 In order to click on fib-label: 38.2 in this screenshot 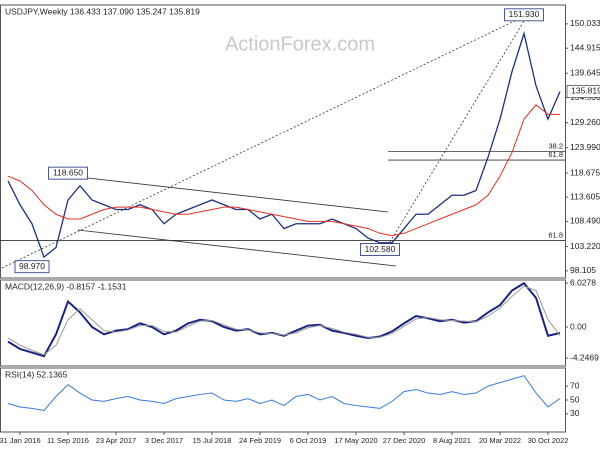, I will do `click(555, 145)`.